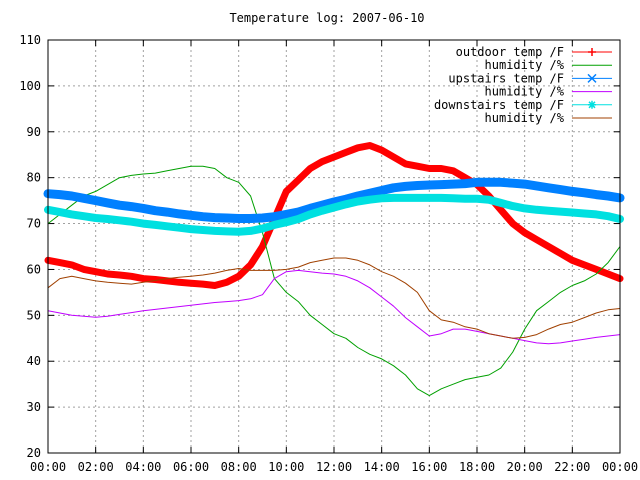 The height and width of the screenshot is (480, 640). I want to click on legend-label: outdoor temp /F, so click(510, 52).